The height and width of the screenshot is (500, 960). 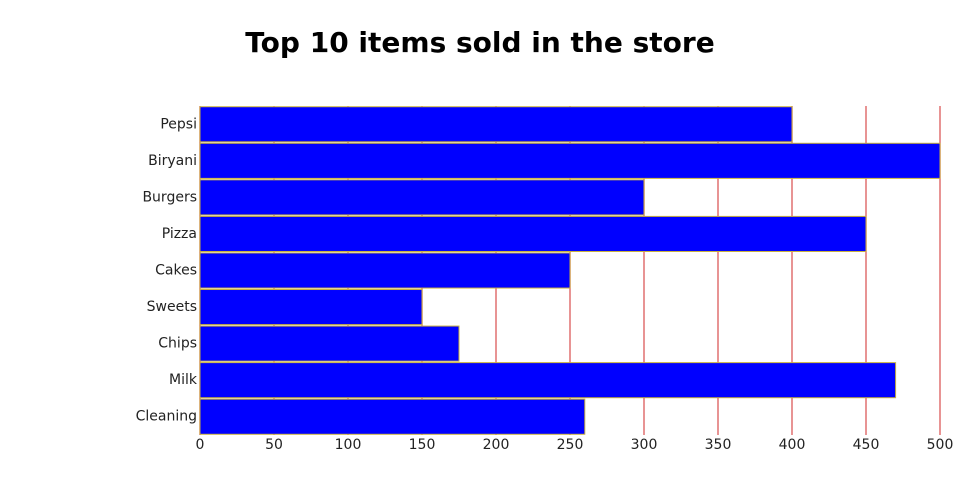 What do you see at coordinates (570, 445) in the screenshot?
I see `x-tick-label: 250` at bounding box center [570, 445].